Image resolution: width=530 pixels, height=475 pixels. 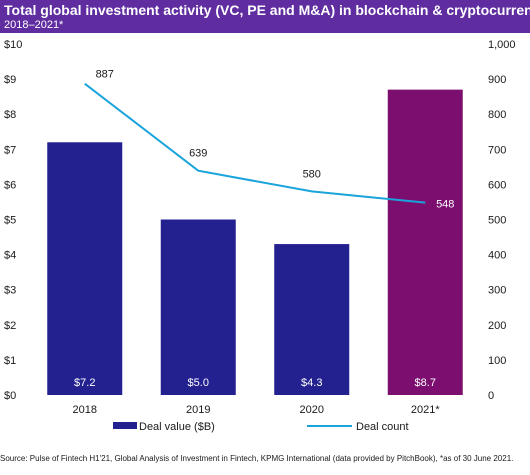 What do you see at coordinates (10, 80) in the screenshot?
I see `left-axis-tick-label: $9` at bounding box center [10, 80].